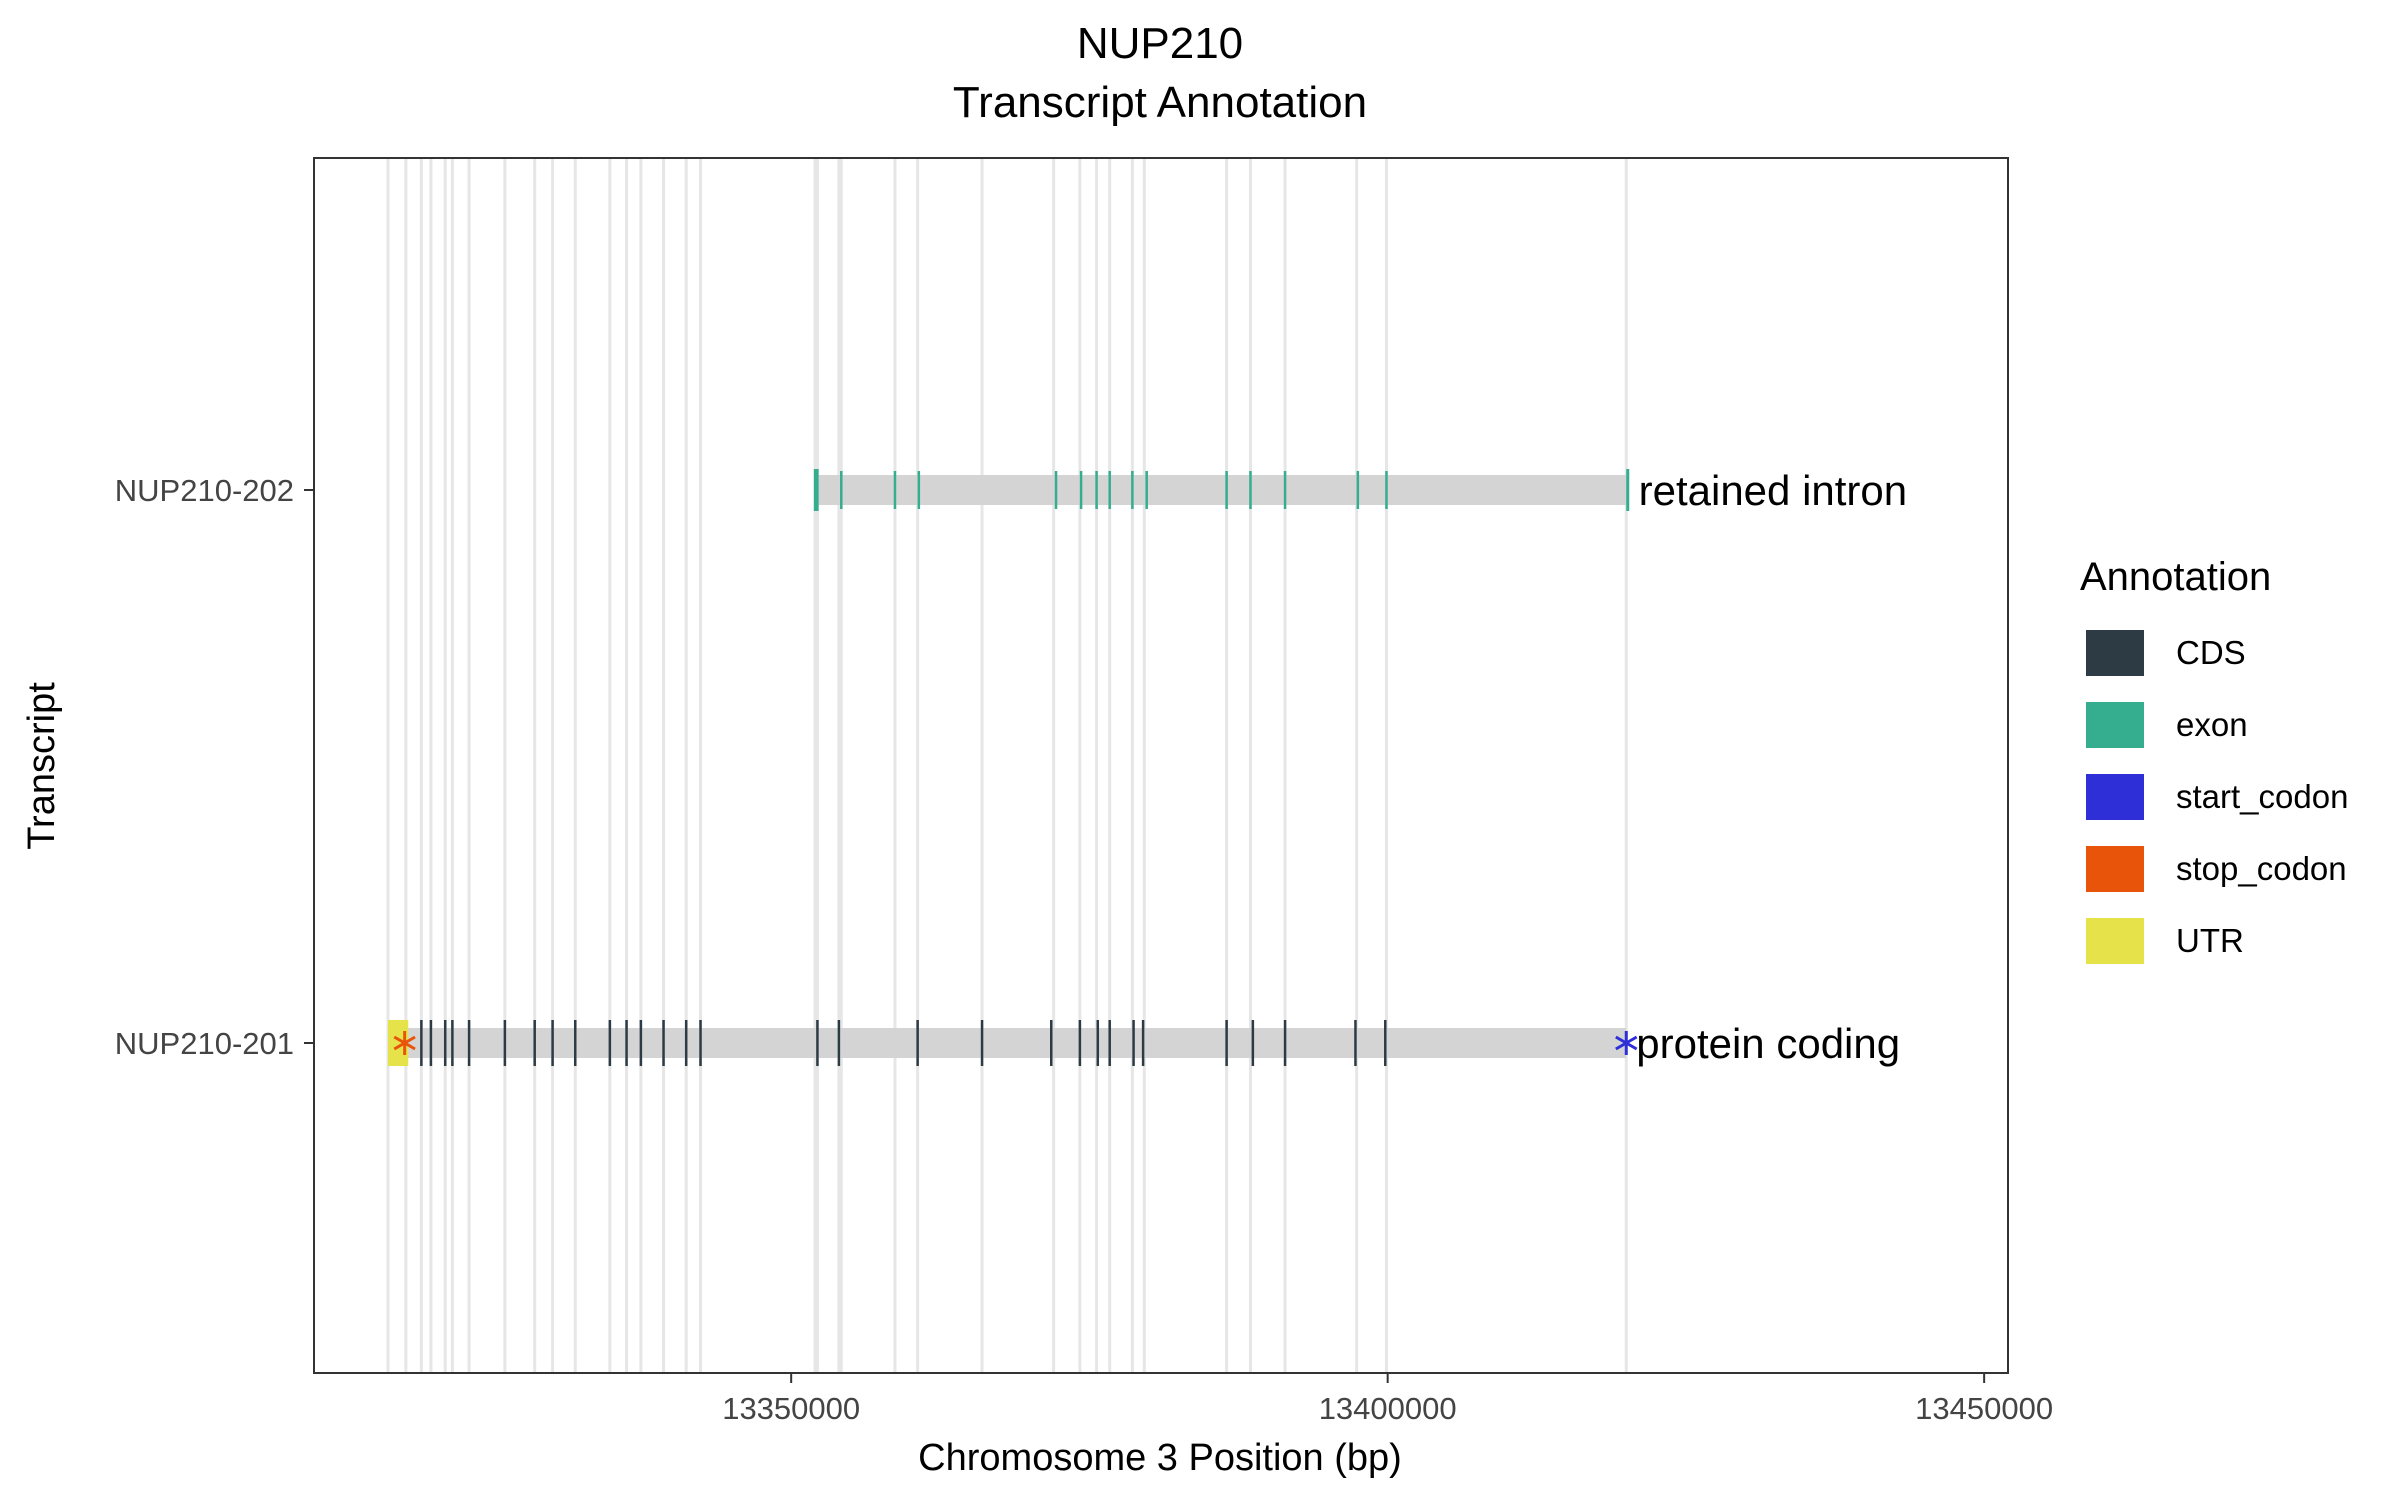 This screenshot has height=1505, width=2400. What do you see at coordinates (2175, 577) in the screenshot?
I see `legend-title: Annotation` at bounding box center [2175, 577].